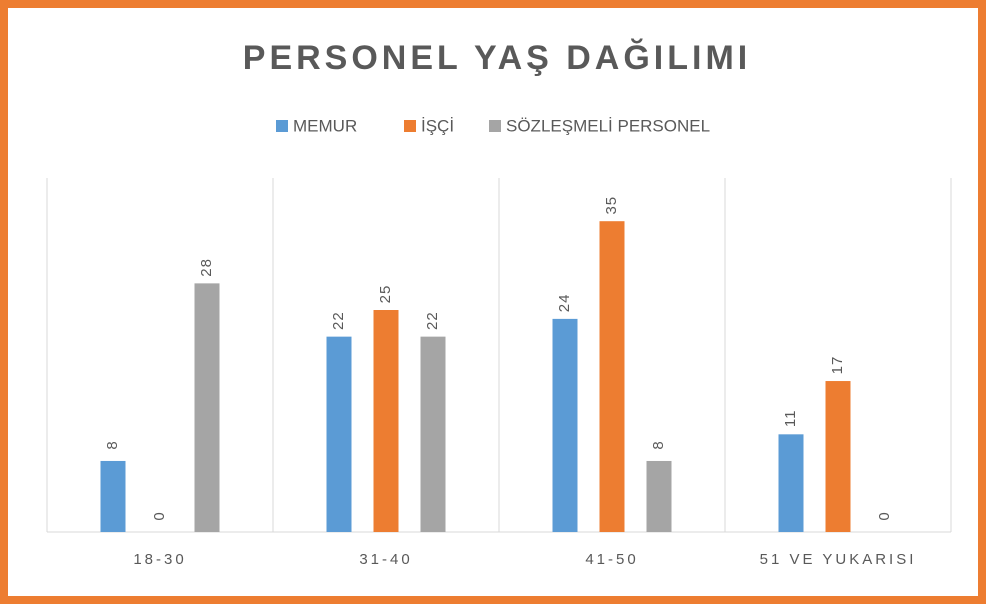 The image size is (986, 604). What do you see at coordinates (790, 419) in the screenshot?
I see `data-label: 11` at bounding box center [790, 419].